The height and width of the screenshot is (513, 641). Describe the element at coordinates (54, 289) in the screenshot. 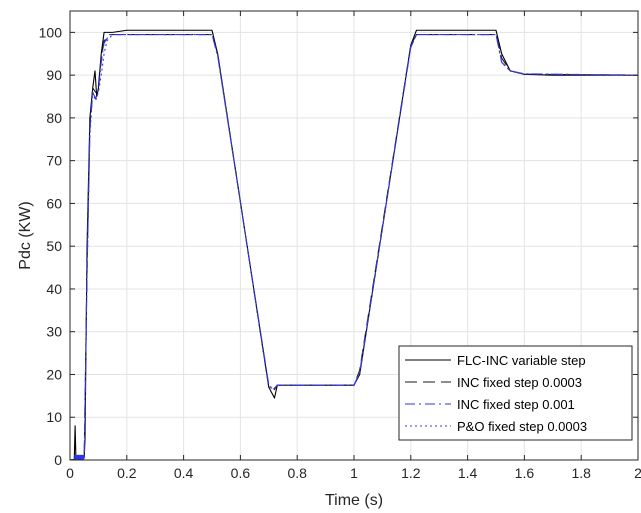

I see `y-tick-label: 40` at that location.